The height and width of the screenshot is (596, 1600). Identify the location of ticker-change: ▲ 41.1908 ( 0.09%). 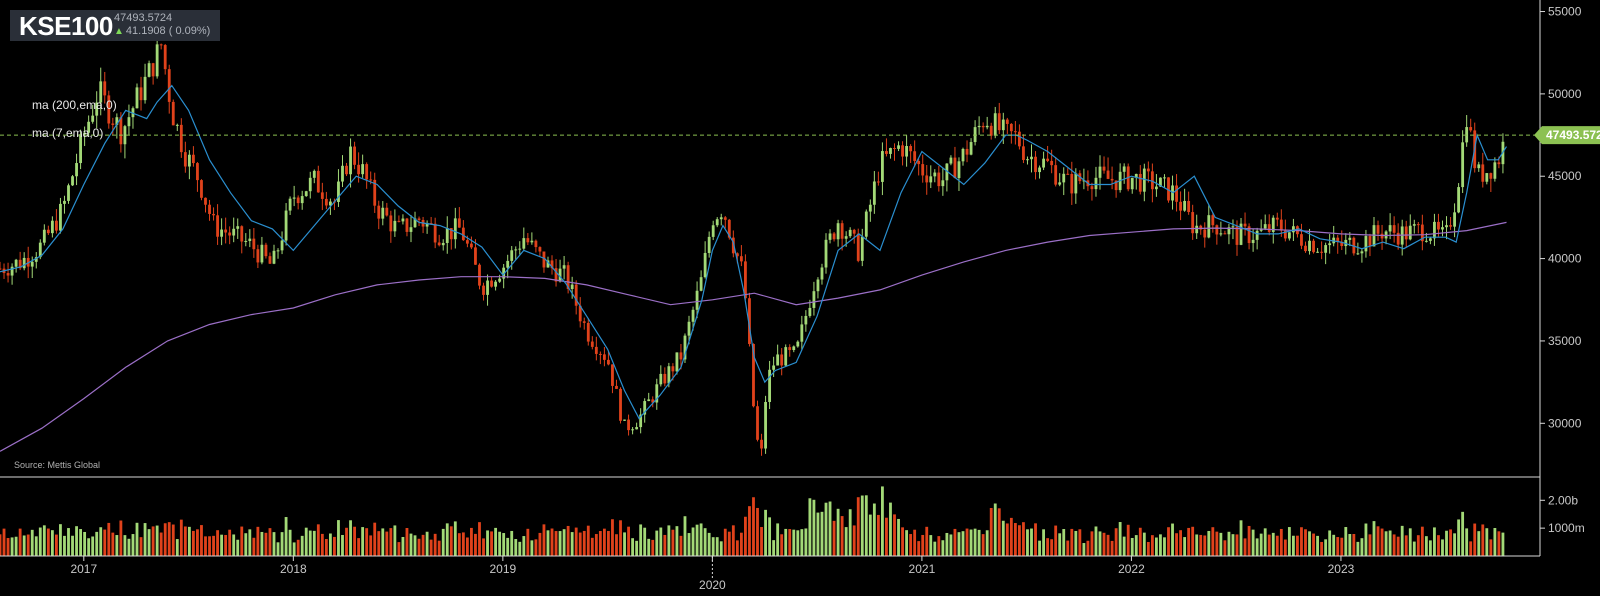
(162, 31).